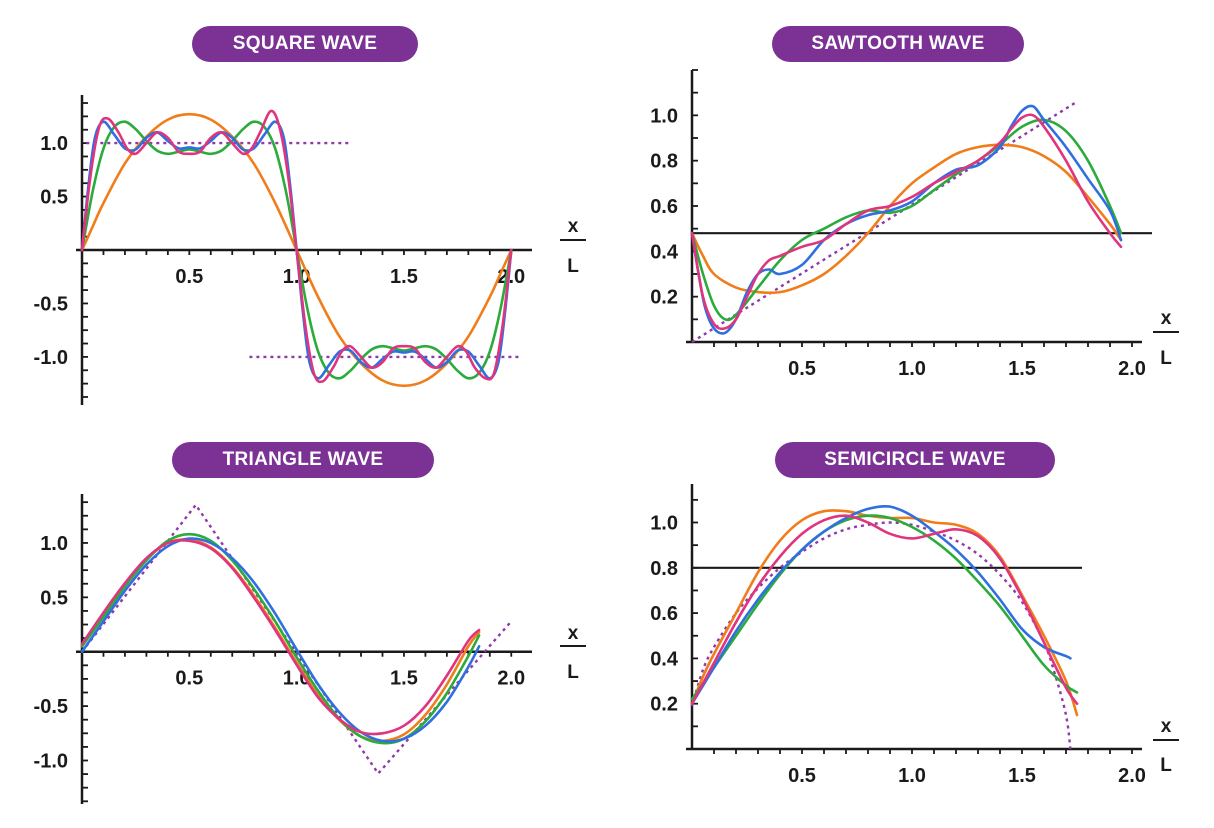 The image size is (1214, 828). Describe the element at coordinates (915, 460) in the screenshot. I see `chart-title: SEMICIRCLE WAVE` at that location.